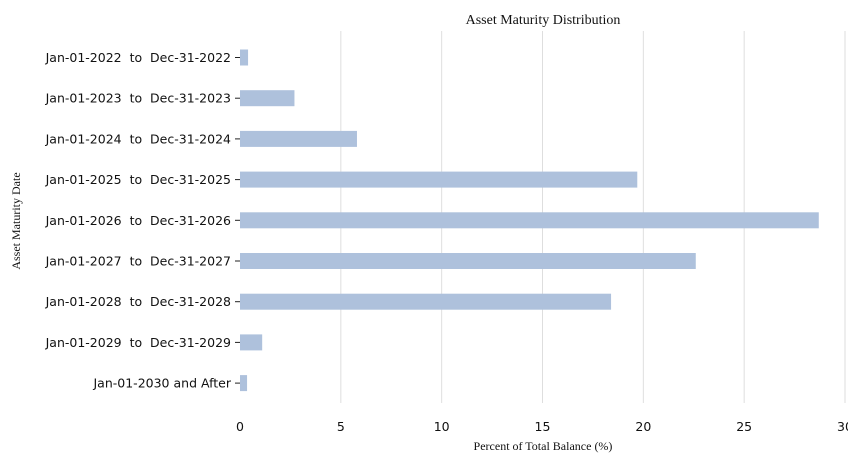  Describe the element at coordinates (341, 426) in the screenshot. I see `x-tick-label: 5` at that location.